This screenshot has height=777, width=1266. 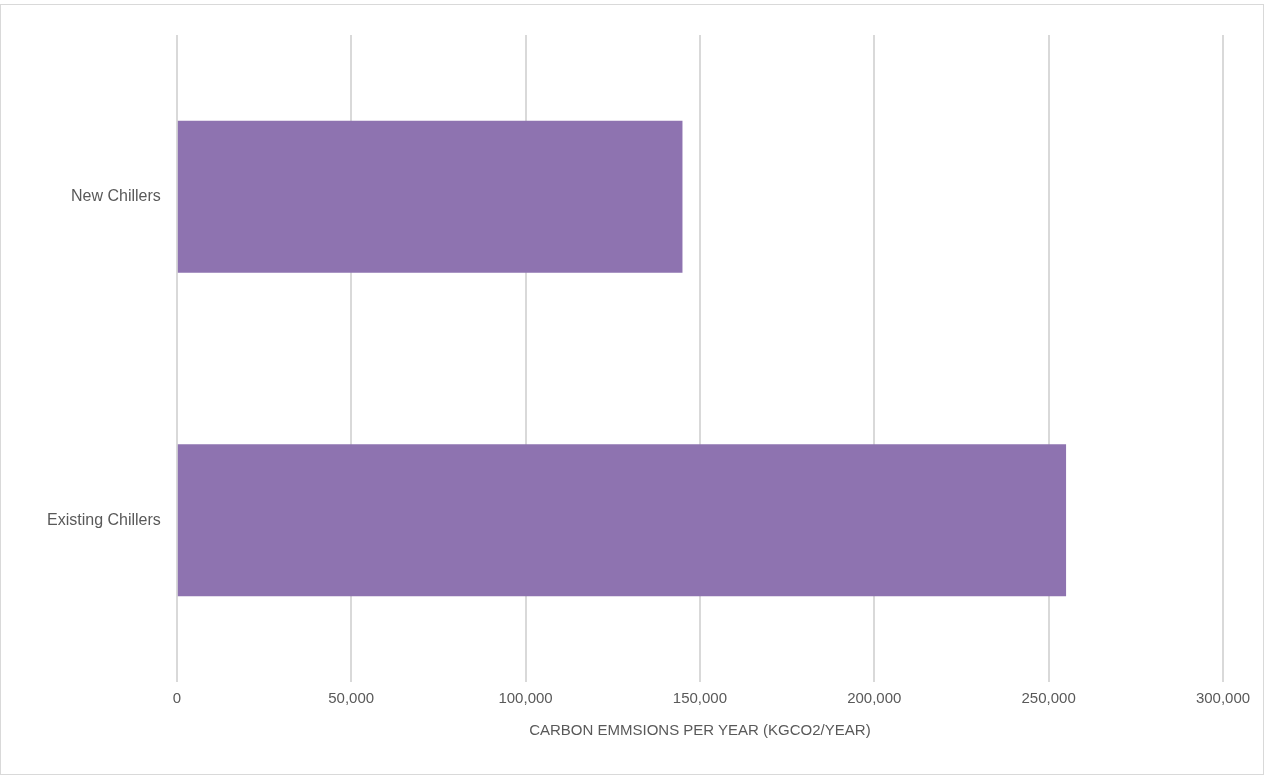 I want to click on x-tick-label: 250,000, so click(x=1048, y=698).